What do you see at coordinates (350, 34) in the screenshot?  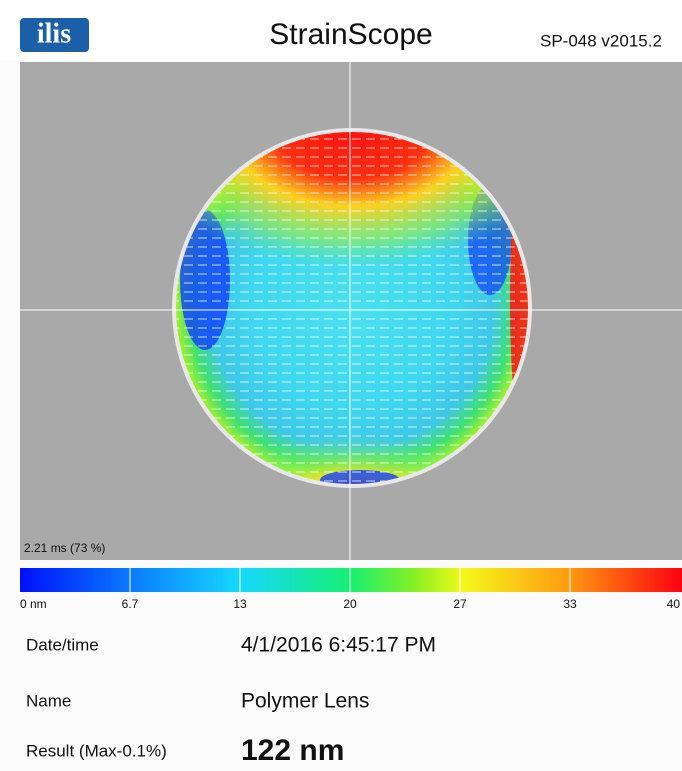 I see `app-title: StrainScope` at bounding box center [350, 34].